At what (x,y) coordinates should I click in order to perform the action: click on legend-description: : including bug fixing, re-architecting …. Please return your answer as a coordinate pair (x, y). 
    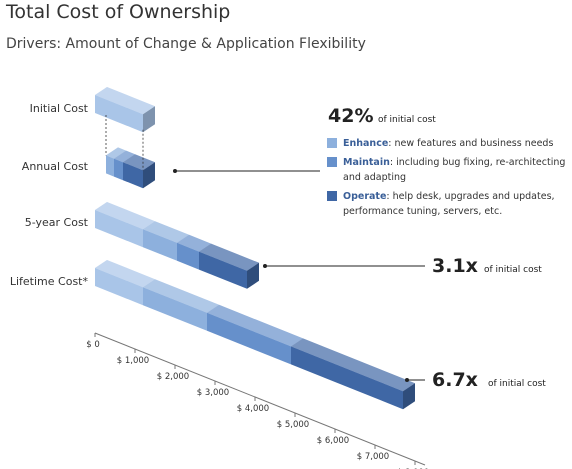
    Looking at the image, I should click on (454, 170).